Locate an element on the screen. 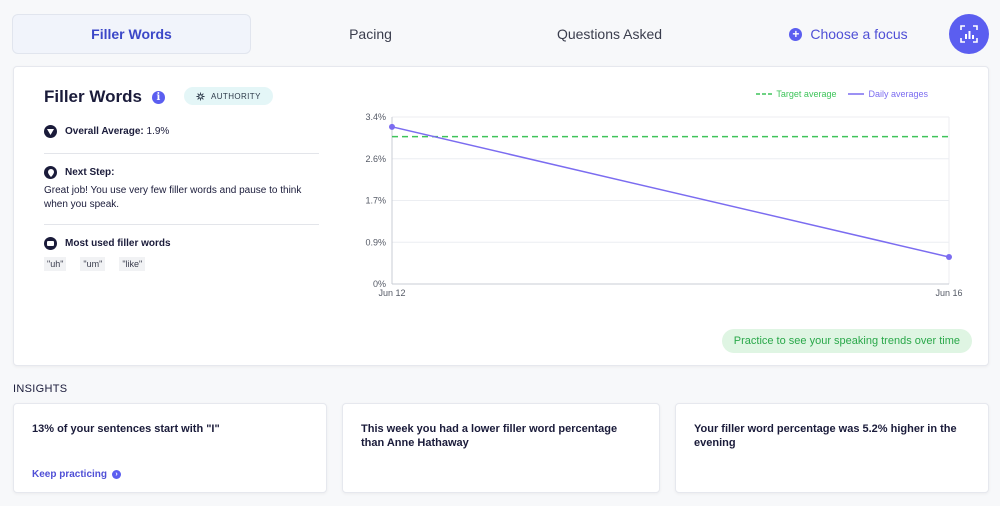 The width and height of the screenshot is (1000, 506). tab-pacing: Pacing is located at coordinates (370, 34).